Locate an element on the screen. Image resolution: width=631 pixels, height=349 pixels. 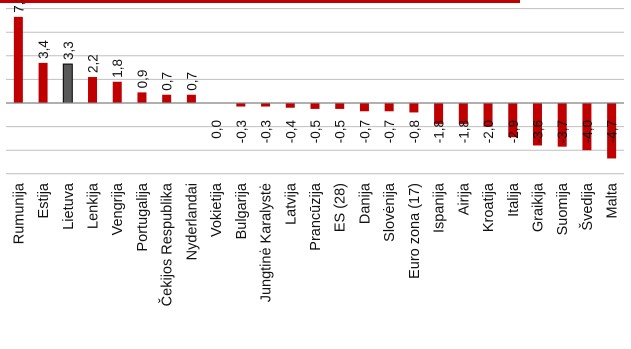
category-label: ES (28) is located at coordinates (341, 207).